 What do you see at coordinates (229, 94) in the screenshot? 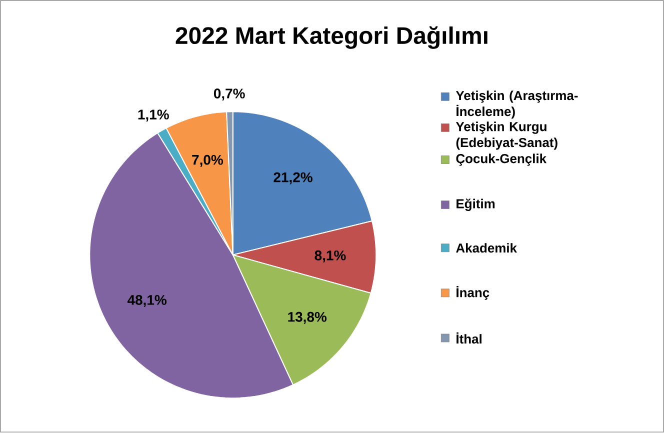
I see `data-label: 0,7%` at bounding box center [229, 94].